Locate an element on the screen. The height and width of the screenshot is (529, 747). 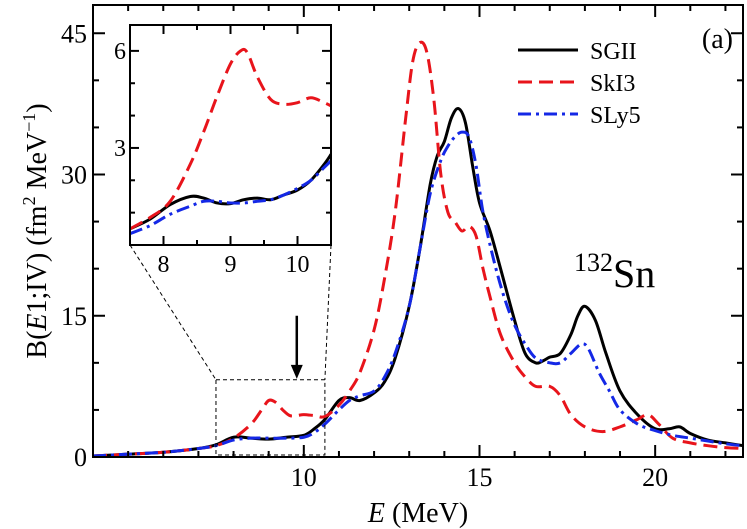
x-axis-label: E (MeV) is located at coordinates (417, 513).